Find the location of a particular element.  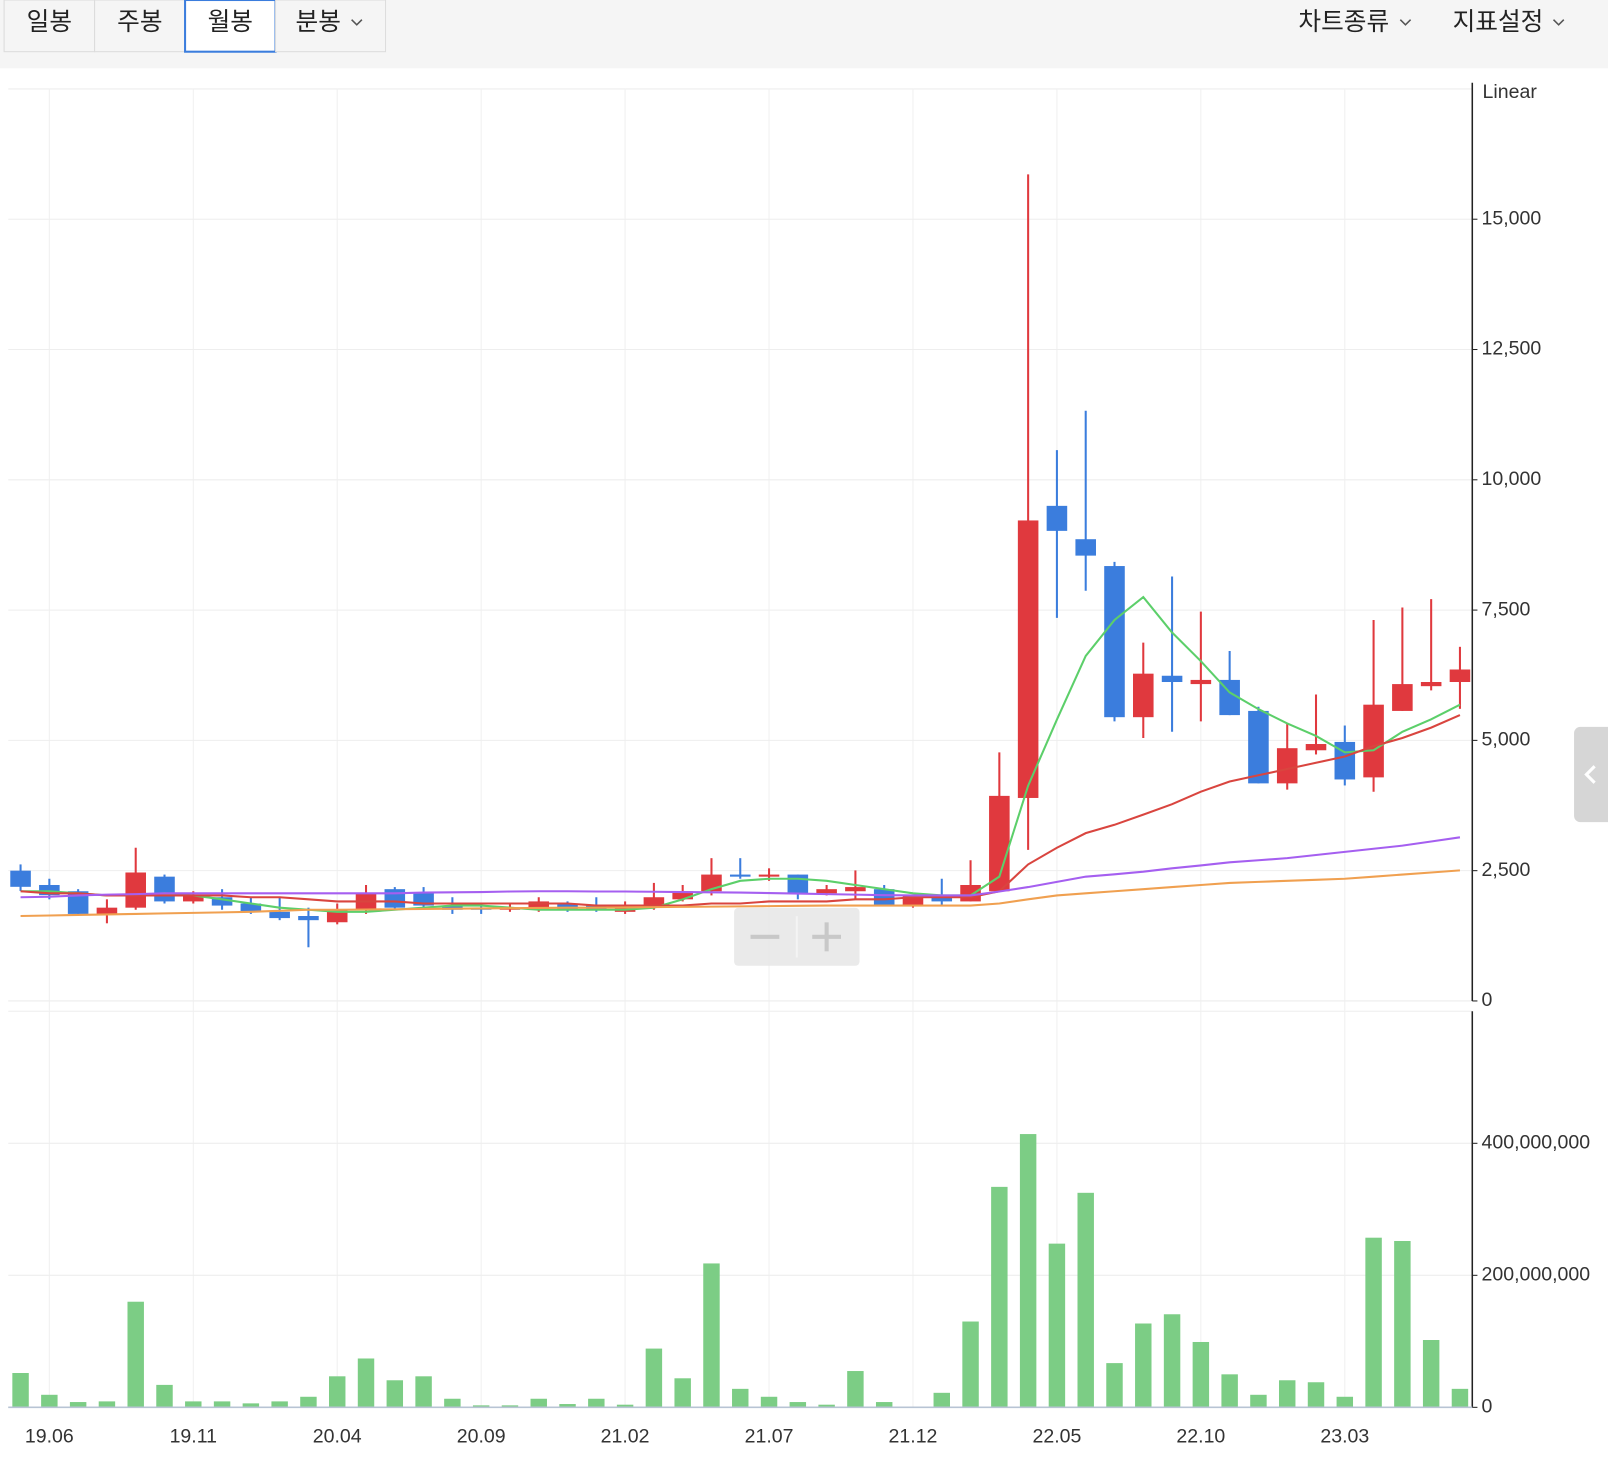

x-tick-label: 19.06 is located at coordinates (49, 1436).